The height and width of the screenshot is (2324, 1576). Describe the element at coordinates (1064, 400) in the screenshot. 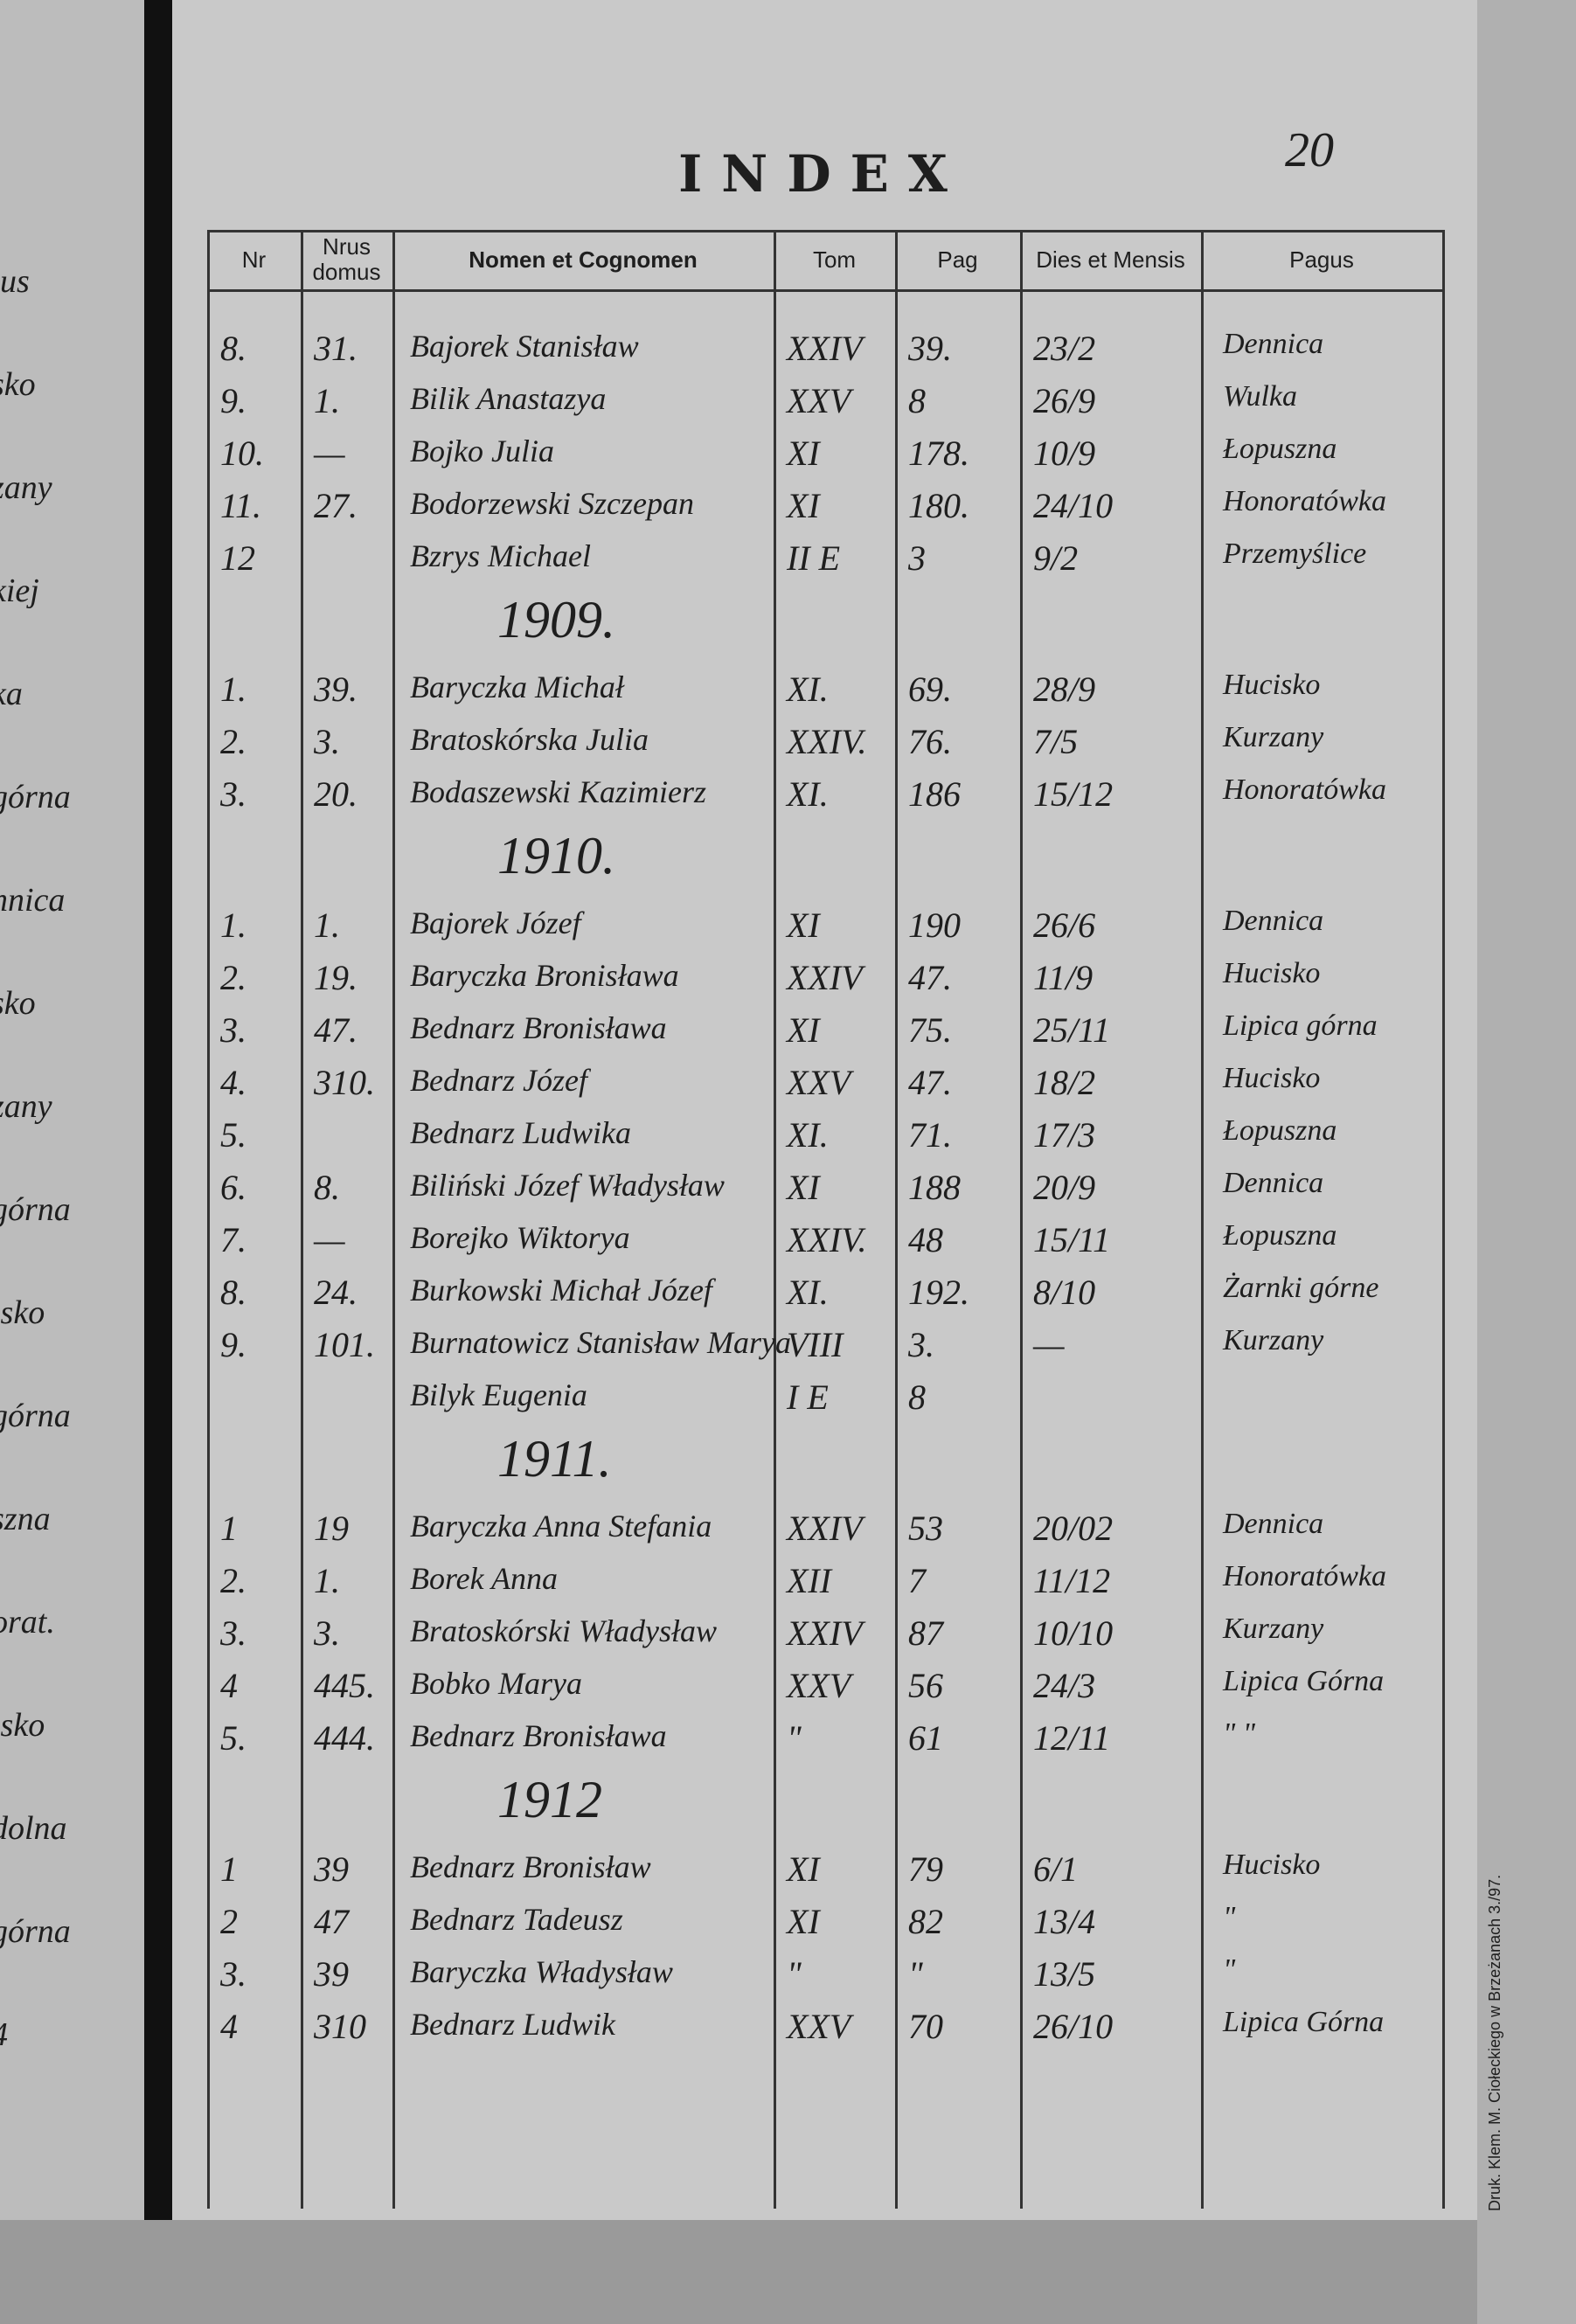

I see `cell: 26/9` at that location.